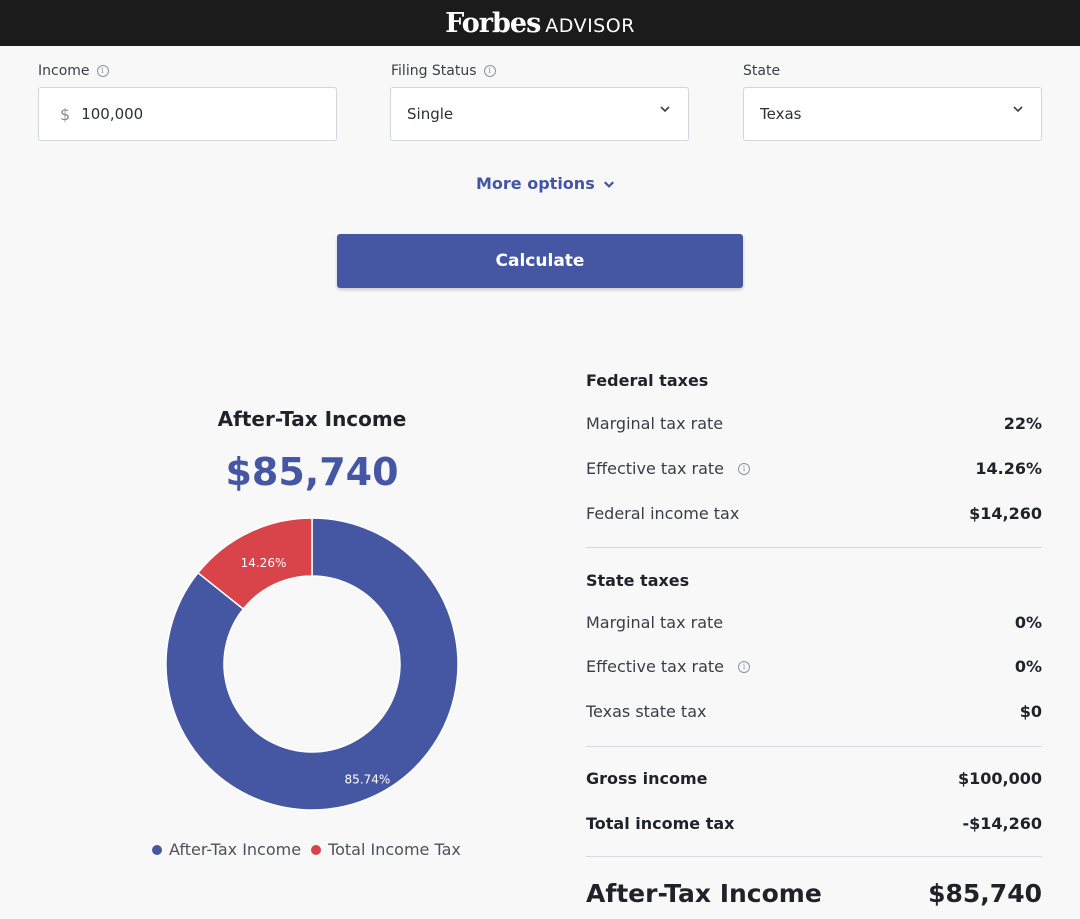  I want to click on filing-status-label: Filing Status i, so click(443, 71).